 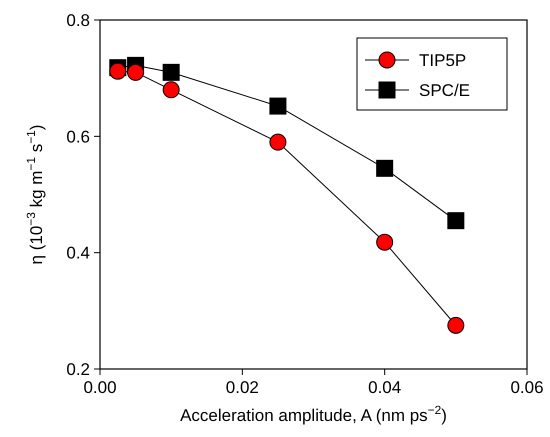 I want to click on x-tick-label: 0.00, so click(x=100, y=387).